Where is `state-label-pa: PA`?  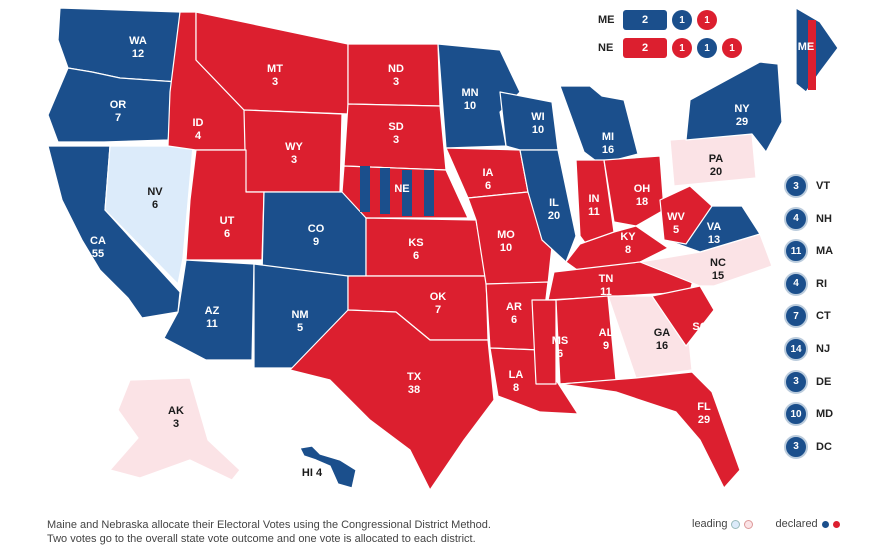 state-label-pa: PA is located at coordinates (716, 159).